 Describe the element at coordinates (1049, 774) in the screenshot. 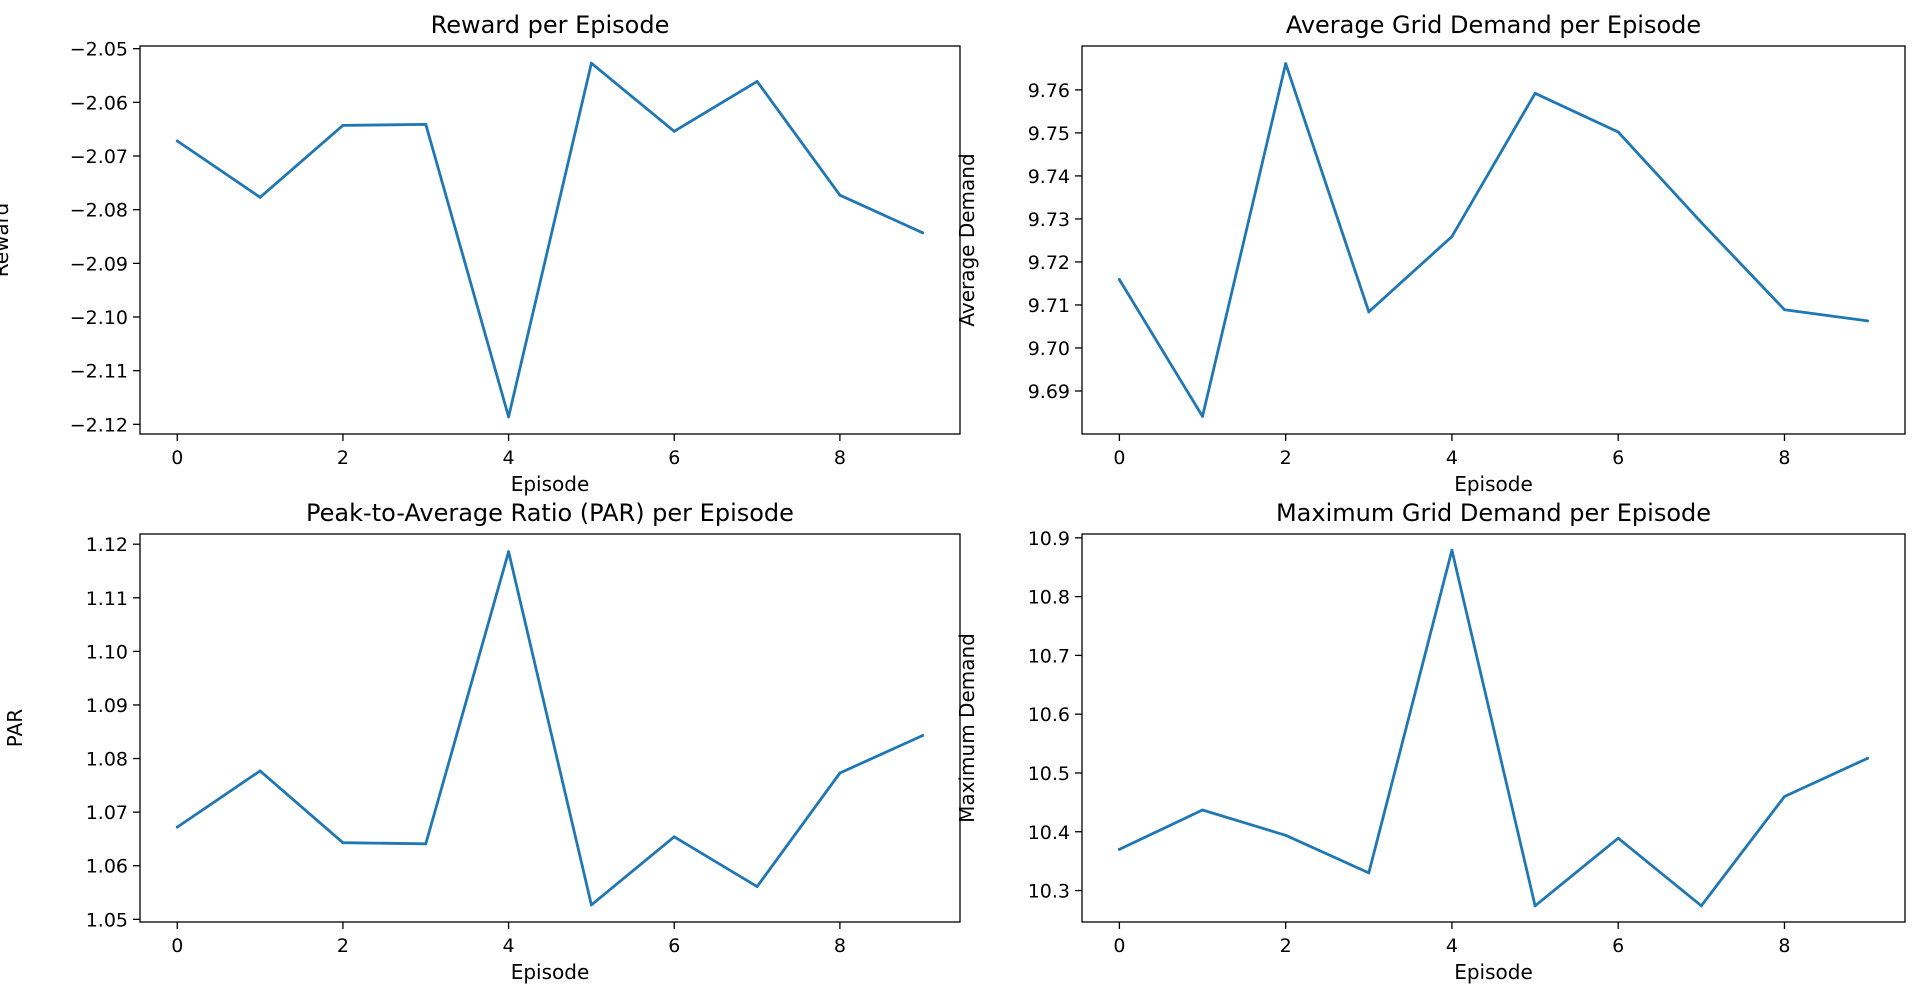

I see `y-tick-label: 10.5` at that location.